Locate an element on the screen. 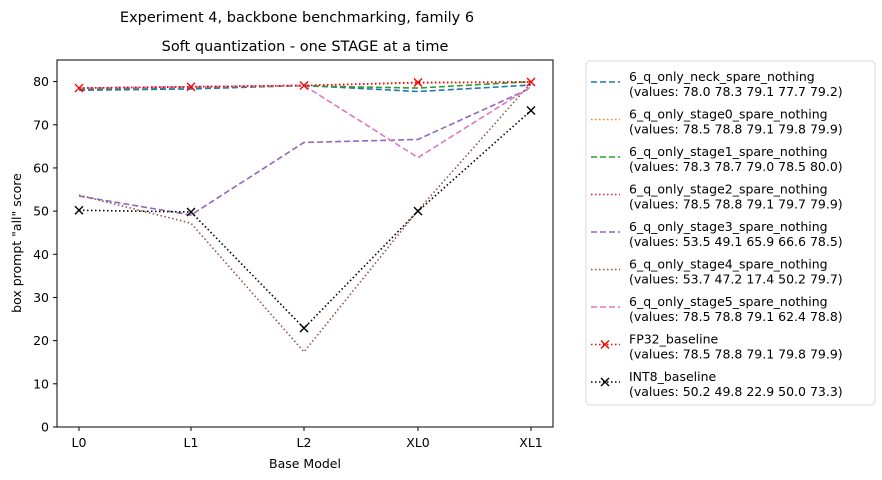  chart-title: Soft quantization - one STAGE at a time is located at coordinates (305, 47).